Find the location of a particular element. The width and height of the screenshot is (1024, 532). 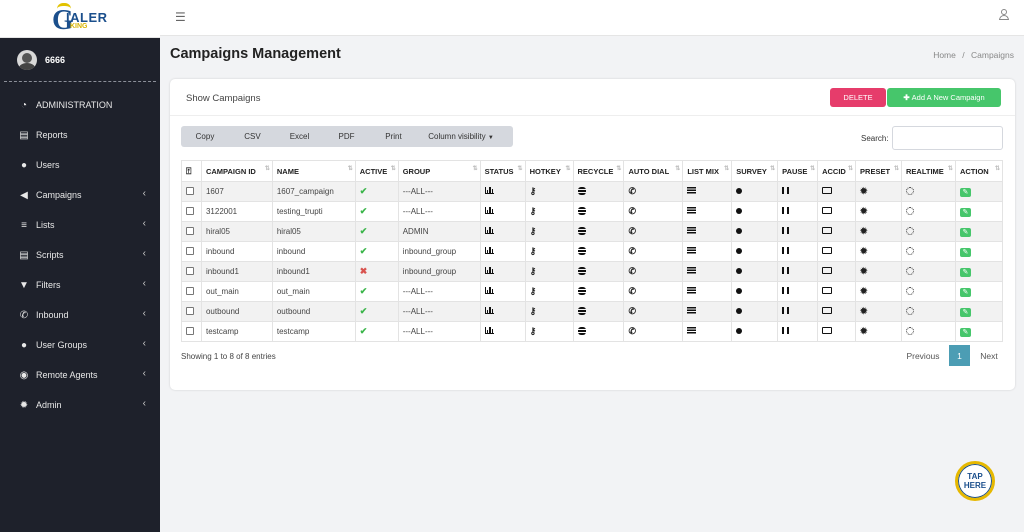

sidebar-item-campaigns: ◀ Campaigns ‹ is located at coordinates (80, 195).